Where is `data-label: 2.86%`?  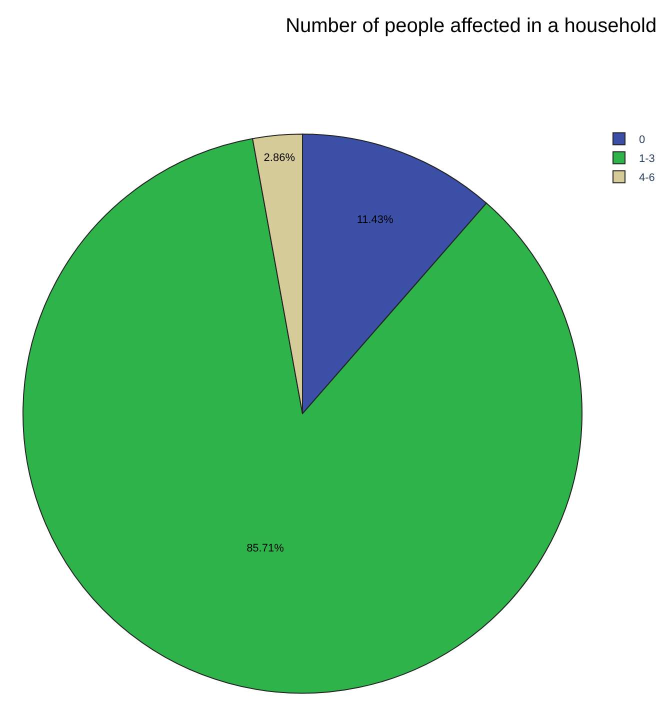 data-label: 2.86% is located at coordinates (280, 158).